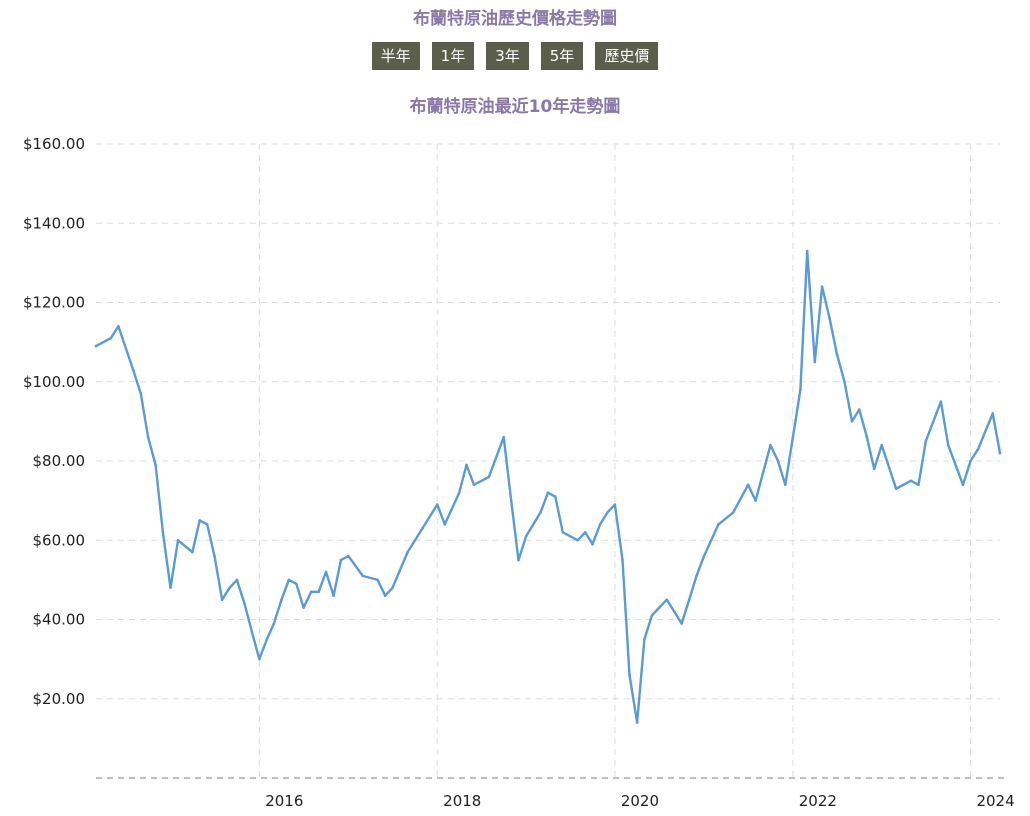 Image resolution: width=1030 pixels, height=816 pixels. Describe the element at coordinates (54, 144) in the screenshot. I see `y-tick-label: $160.00` at that location.